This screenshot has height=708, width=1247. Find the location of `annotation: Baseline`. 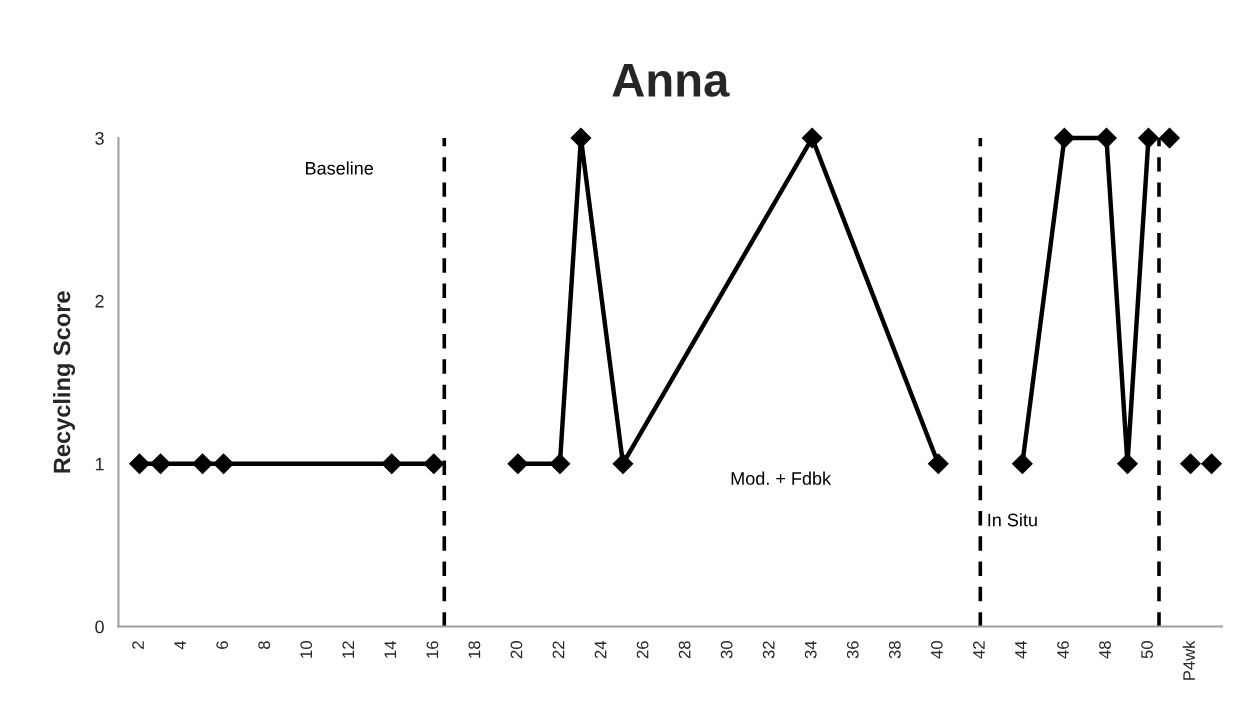

annotation: Baseline is located at coordinates (340, 168).